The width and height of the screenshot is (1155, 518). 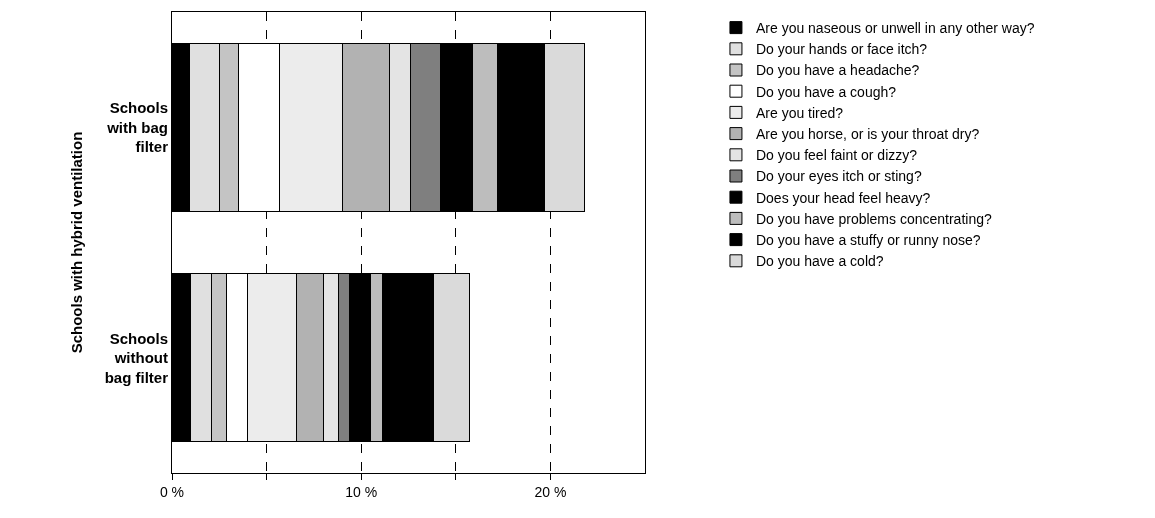 I want to click on legend-label: Do you have a stuffy or runny nose?, so click(x=868, y=240).